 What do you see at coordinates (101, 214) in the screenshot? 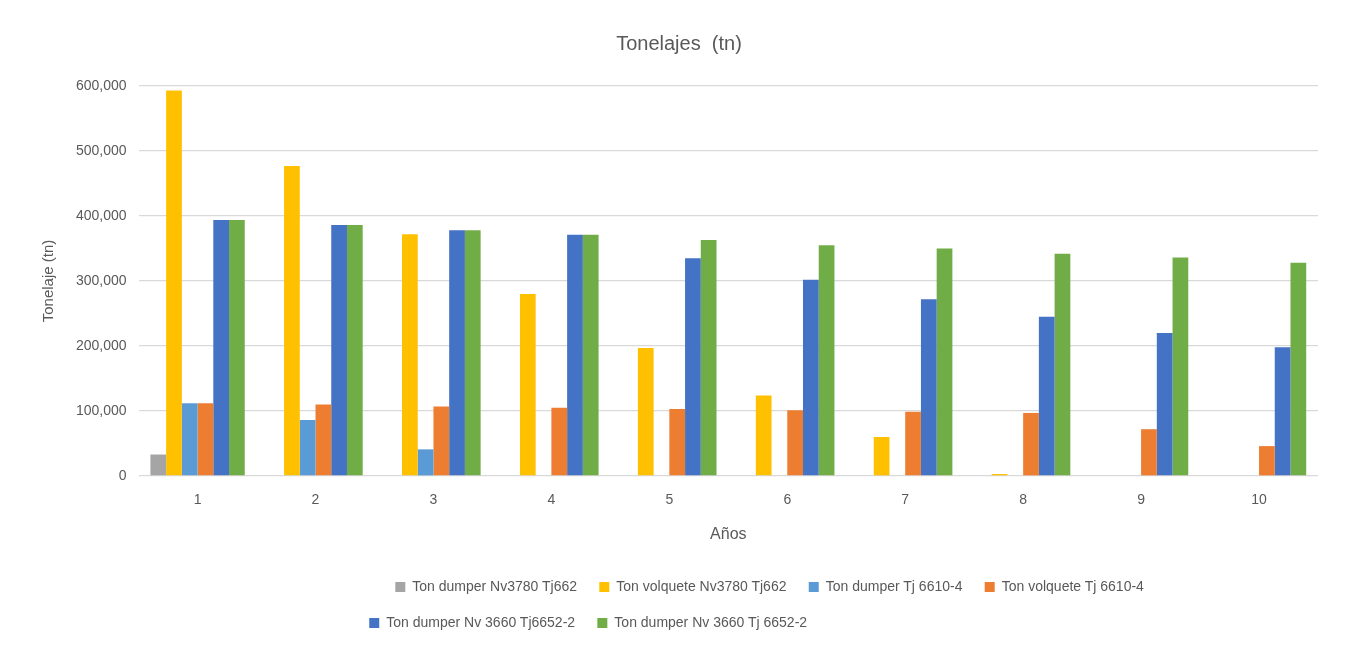
I see `y-tick-label: 400,000` at bounding box center [101, 214].